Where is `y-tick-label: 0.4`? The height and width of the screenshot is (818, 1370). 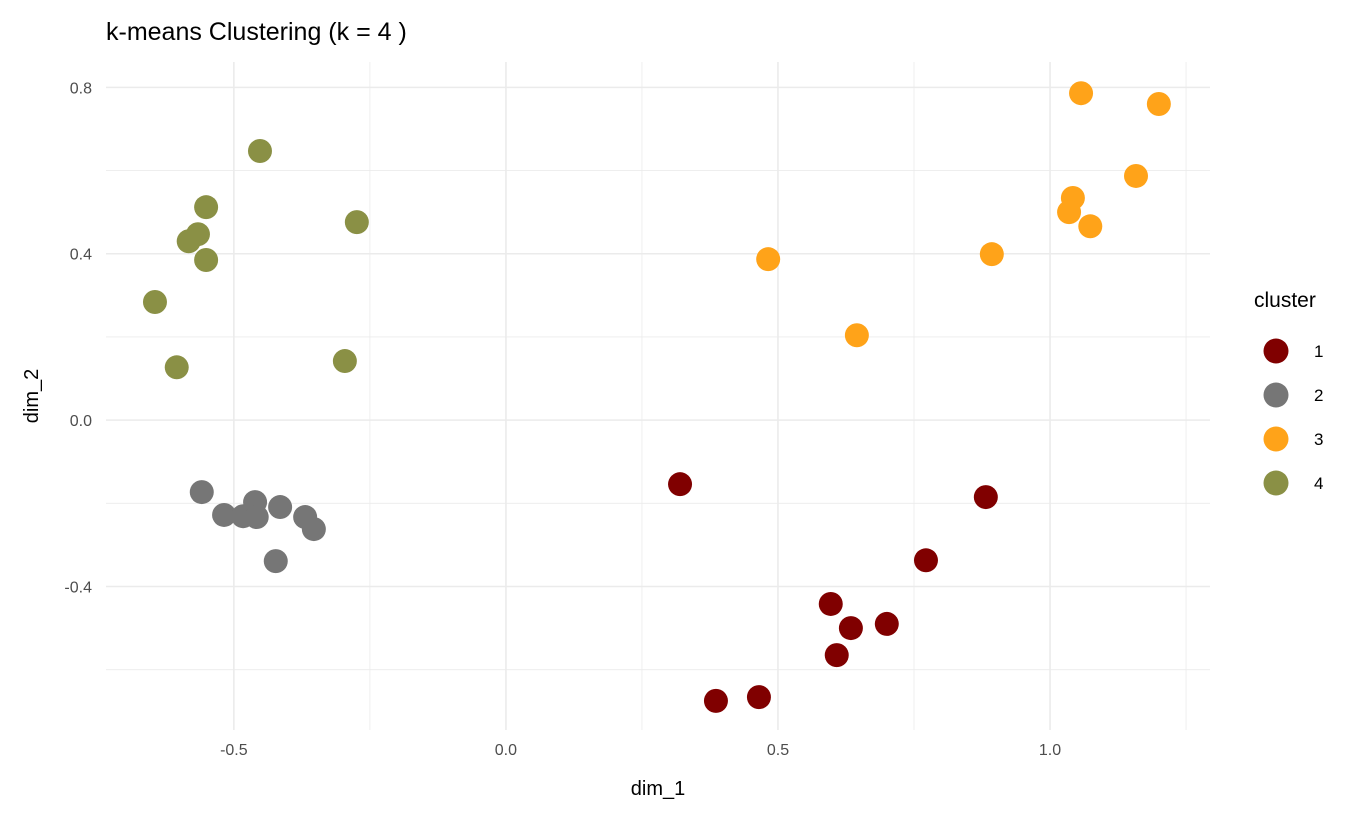 y-tick-label: 0.4 is located at coordinates (81, 255).